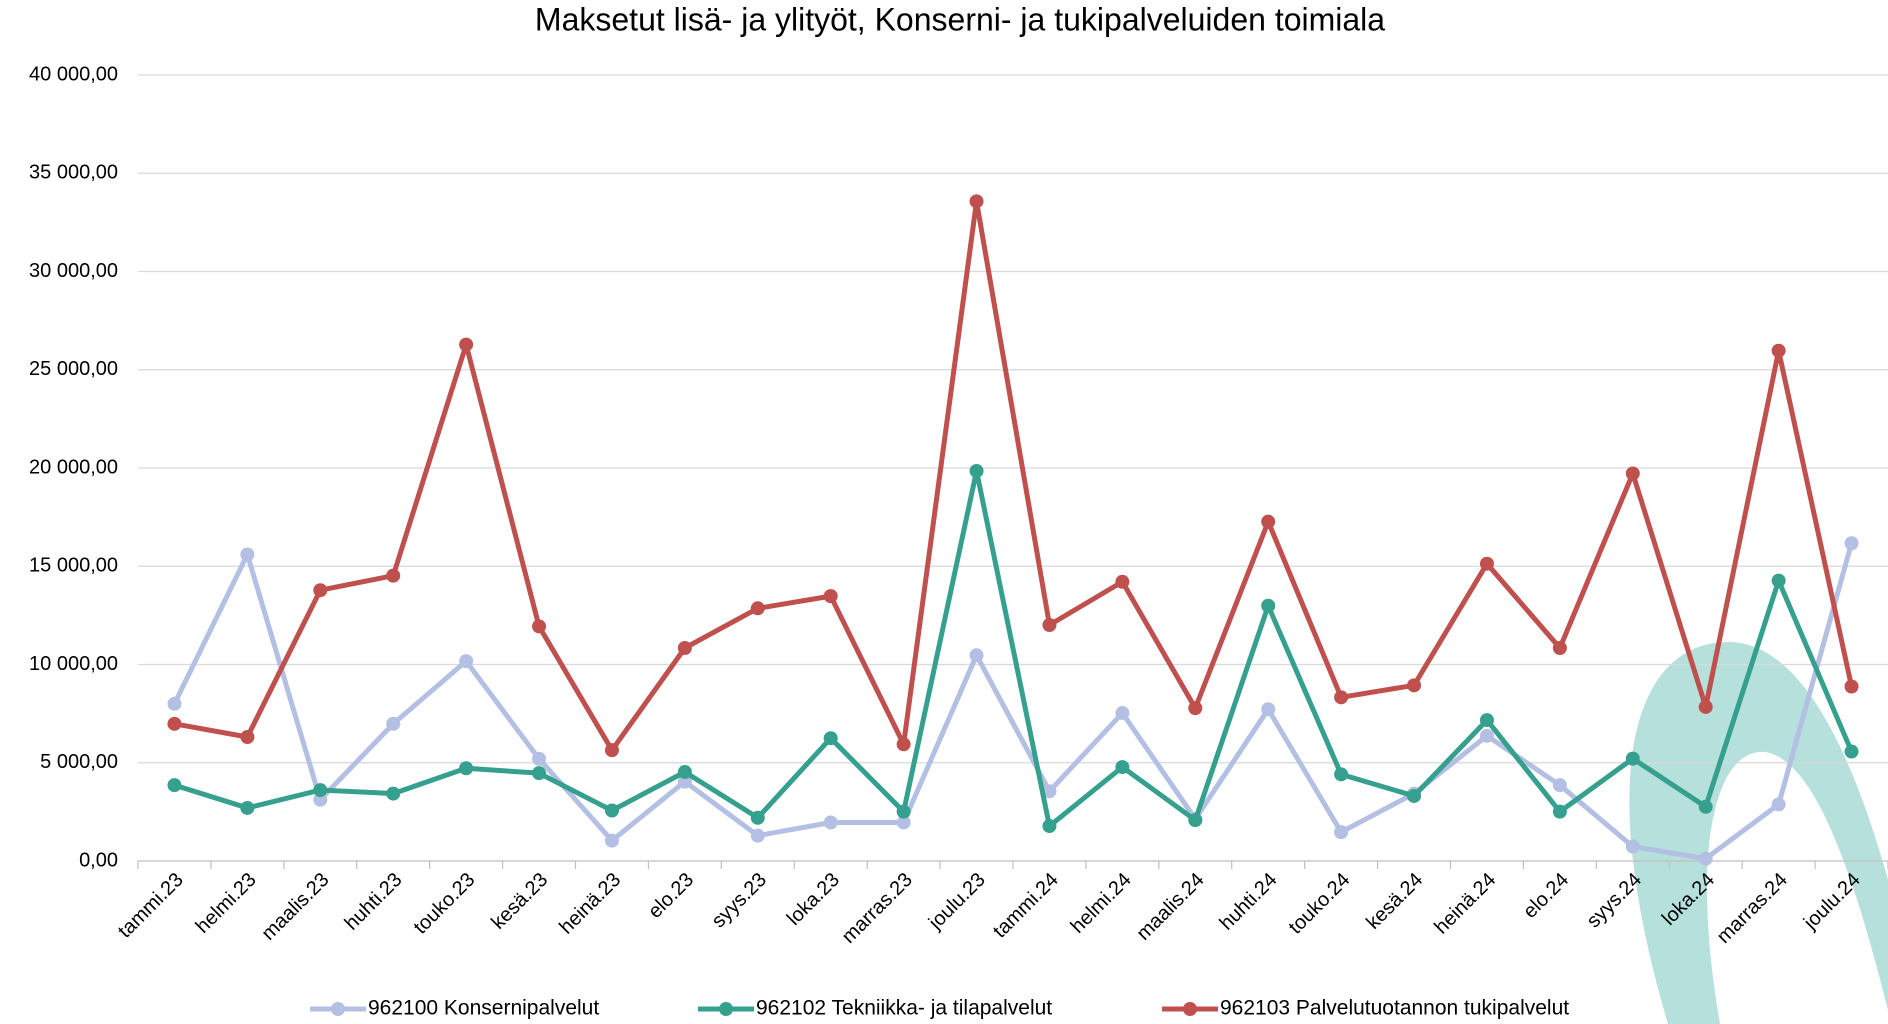 This screenshot has height=1024, width=1888. What do you see at coordinates (1615, 901) in the screenshot?
I see `x-tick-label: syys.24` at bounding box center [1615, 901].